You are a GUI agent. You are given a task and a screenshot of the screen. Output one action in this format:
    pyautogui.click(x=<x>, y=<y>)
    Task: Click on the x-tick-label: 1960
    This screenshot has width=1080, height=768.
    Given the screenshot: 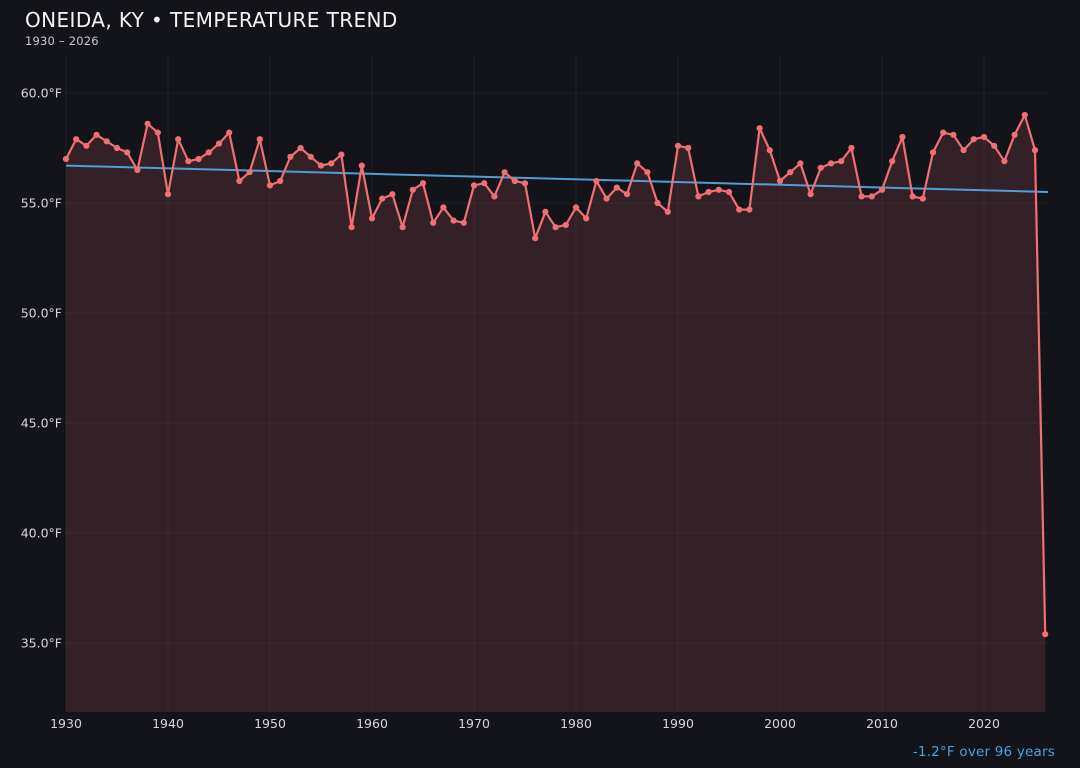 What is the action you would take?
    pyautogui.click(x=372, y=723)
    